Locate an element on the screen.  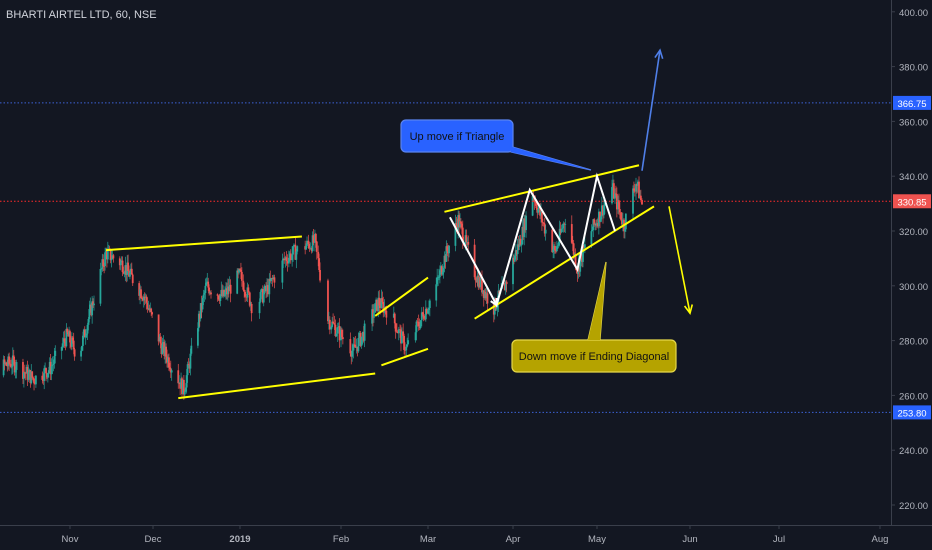
x-tick-label: Dec is located at coordinates (153, 539).